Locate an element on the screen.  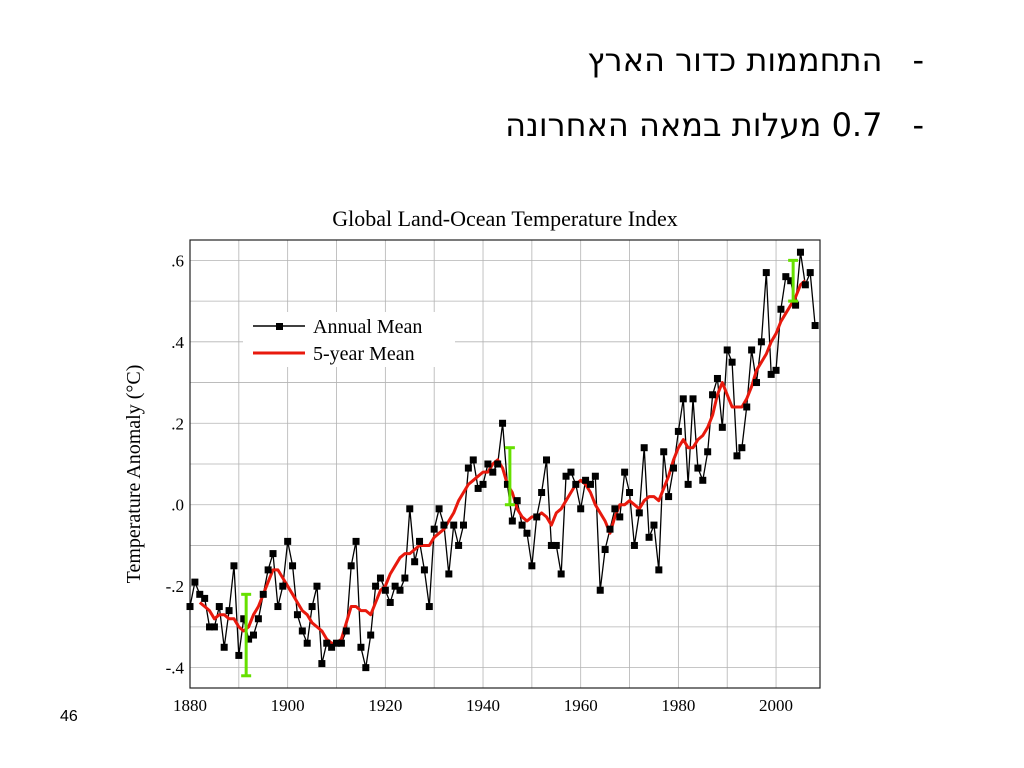
x-tick-label: 1920 is located at coordinates (385, 705).